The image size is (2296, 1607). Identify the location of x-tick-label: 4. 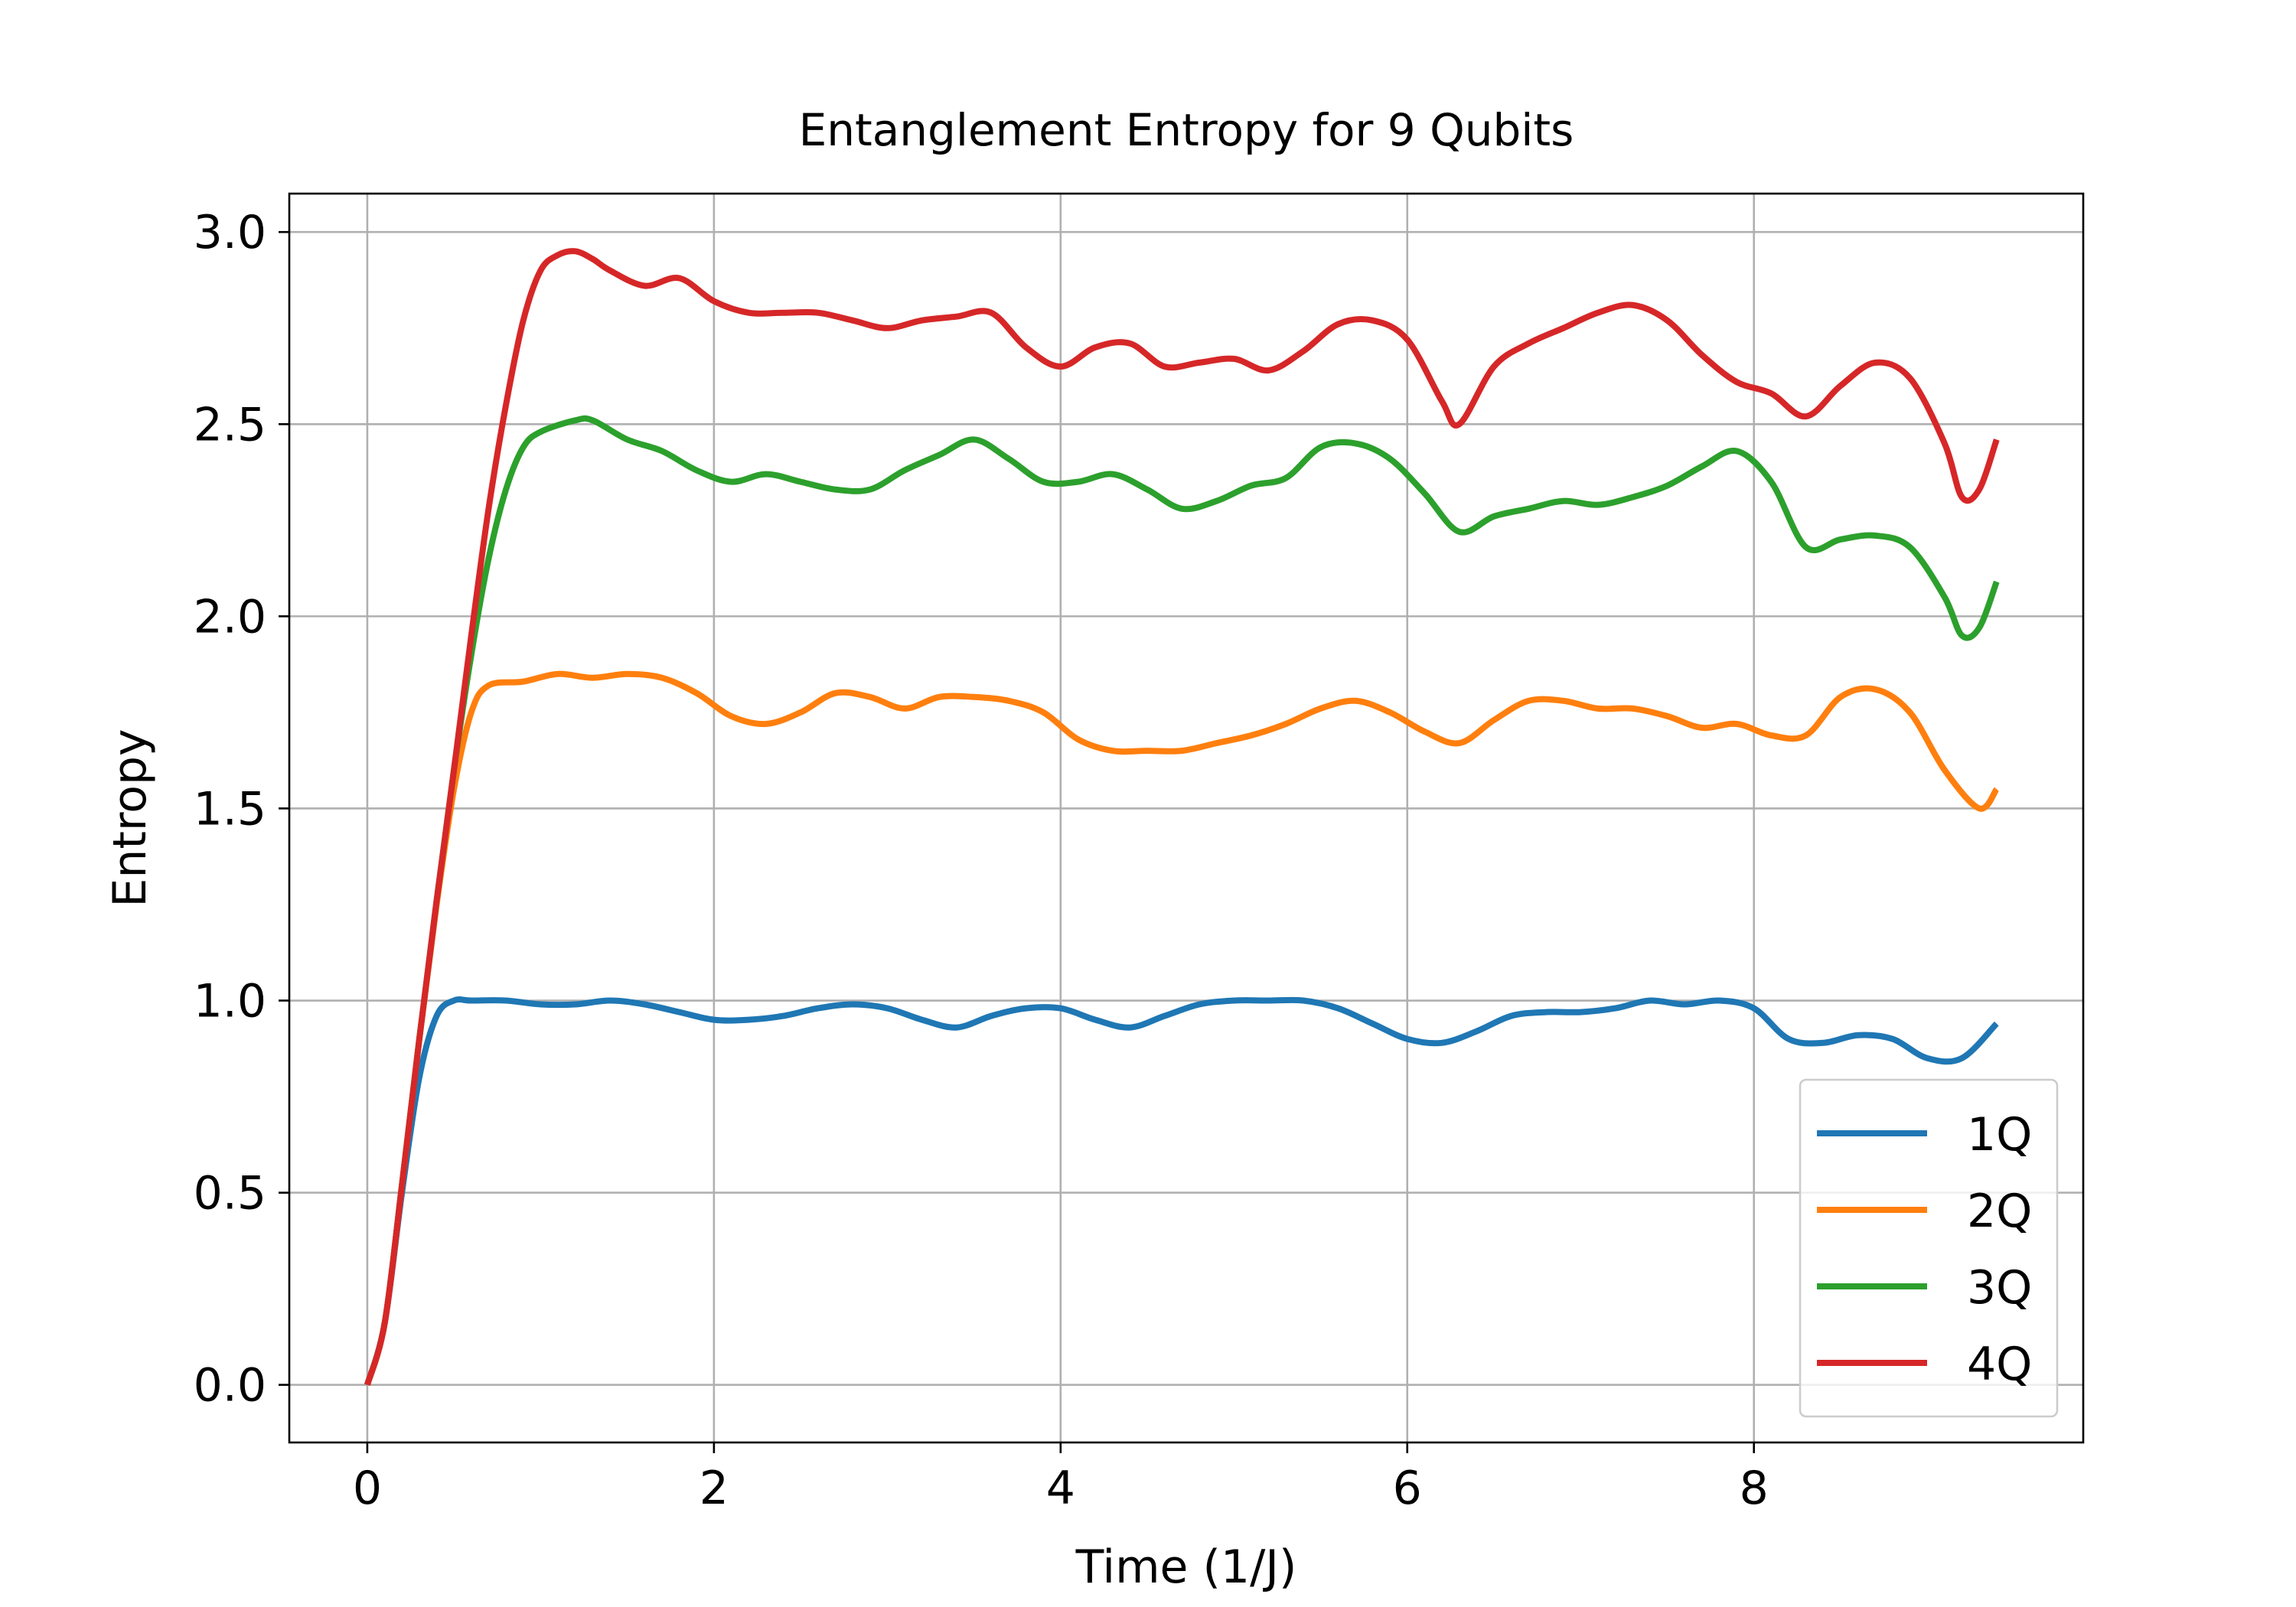
(1060, 1488).